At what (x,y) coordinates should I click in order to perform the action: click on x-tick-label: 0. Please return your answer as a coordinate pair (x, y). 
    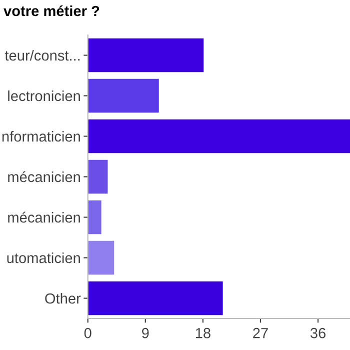
    Looking at the image, I should click on (88, 333).